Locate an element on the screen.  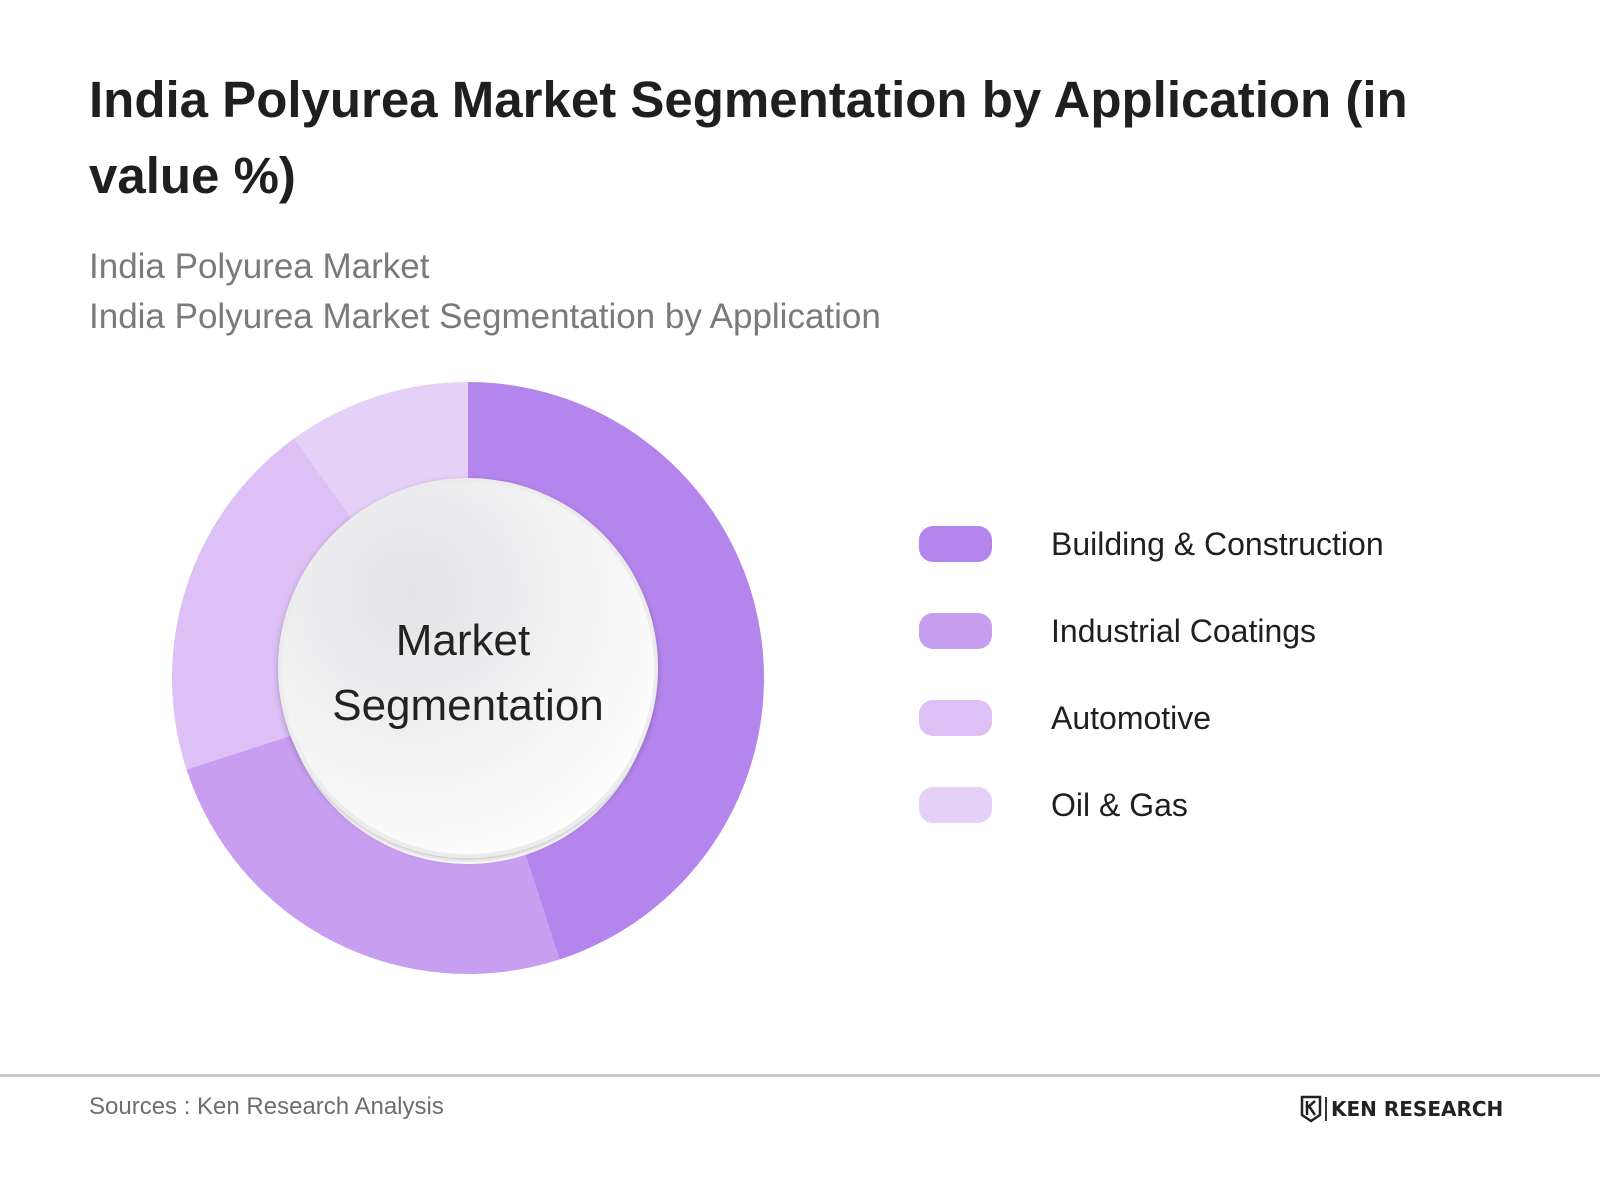
donut-slice-building-construction is located at coordinates (616, 671).